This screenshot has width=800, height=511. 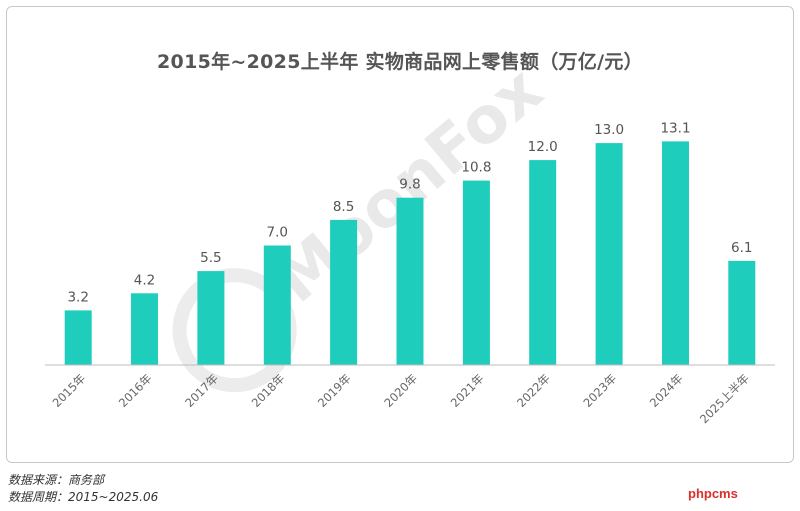 I want to click on chart-title: 2015年~2025上半年 实物商品网上零售额（万亿/元）, so click(x=400, y=62).